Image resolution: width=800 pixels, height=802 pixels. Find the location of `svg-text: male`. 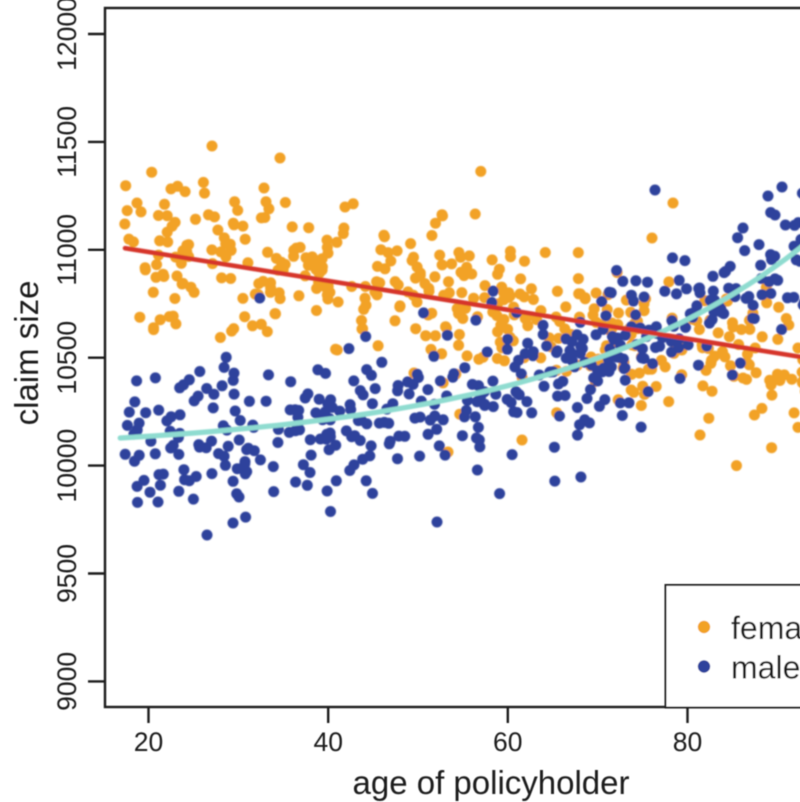

svg-text: male is located at coordinates (765, 668).